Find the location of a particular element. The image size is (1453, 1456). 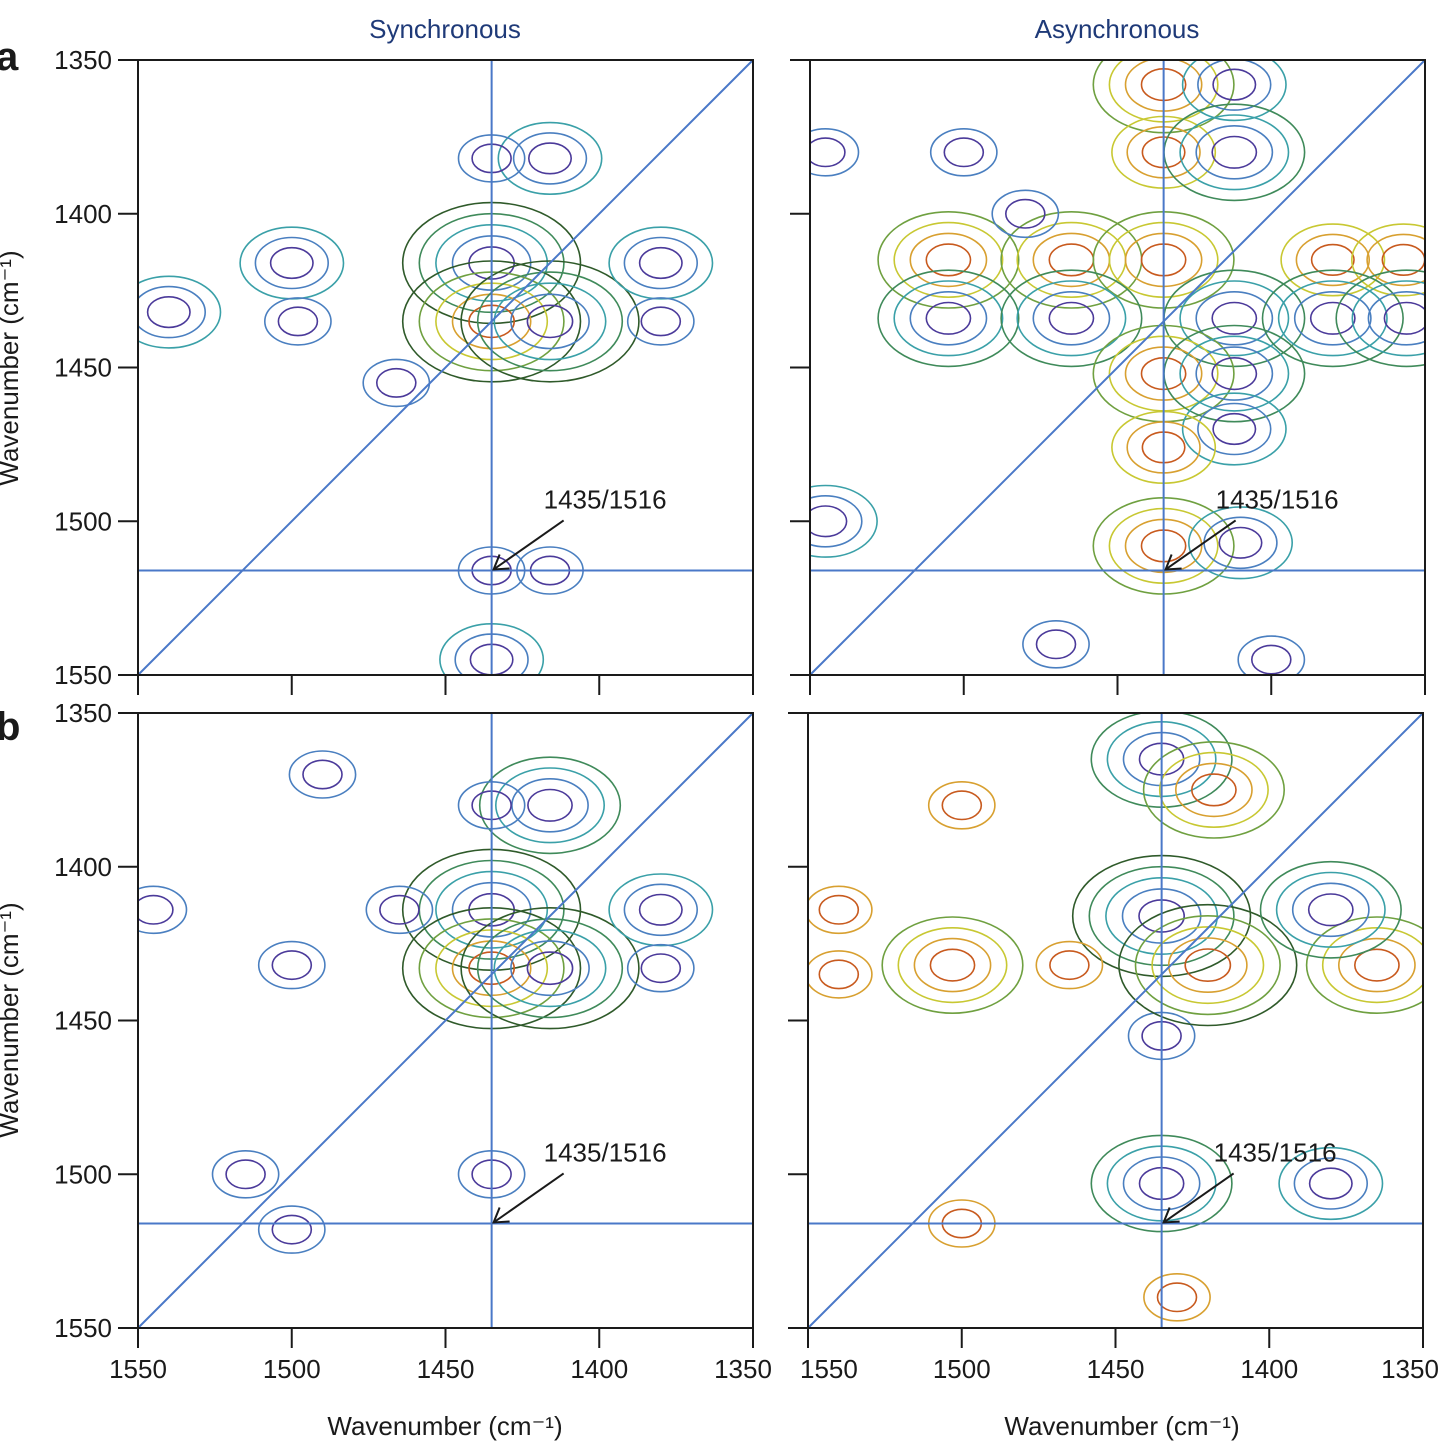

panel-letter-b: b is located at coordinates (10, 727).